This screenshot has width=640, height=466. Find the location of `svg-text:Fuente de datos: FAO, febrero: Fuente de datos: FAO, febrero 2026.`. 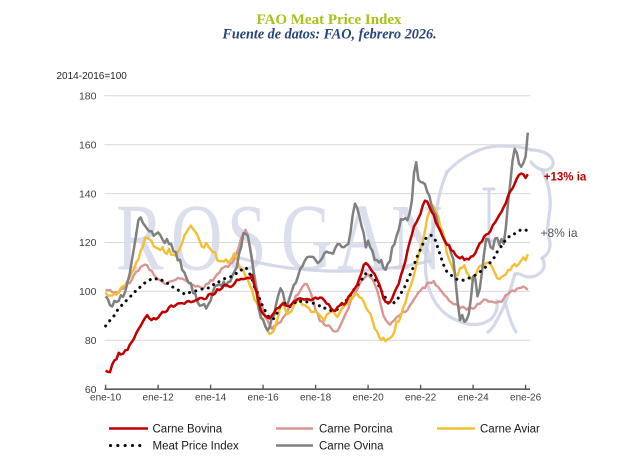

svg-text:Fuente de datos: FAO, febrero: Fuente de datos: FAO, febrero 2026. is located at coordinates (328, 35).